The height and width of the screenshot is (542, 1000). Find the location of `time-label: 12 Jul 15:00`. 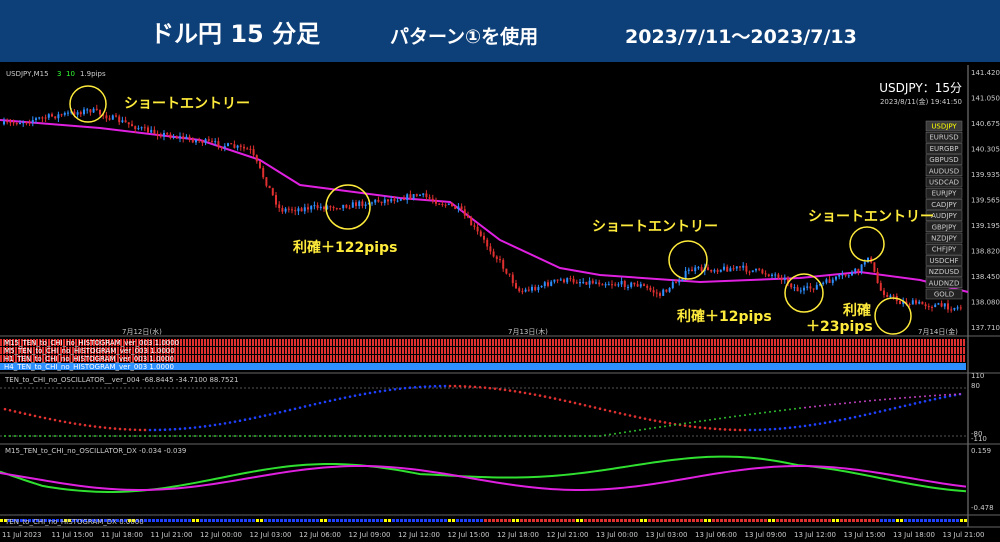

time-label: 12 Jul 15:00 is located at coordinates (469, 535).